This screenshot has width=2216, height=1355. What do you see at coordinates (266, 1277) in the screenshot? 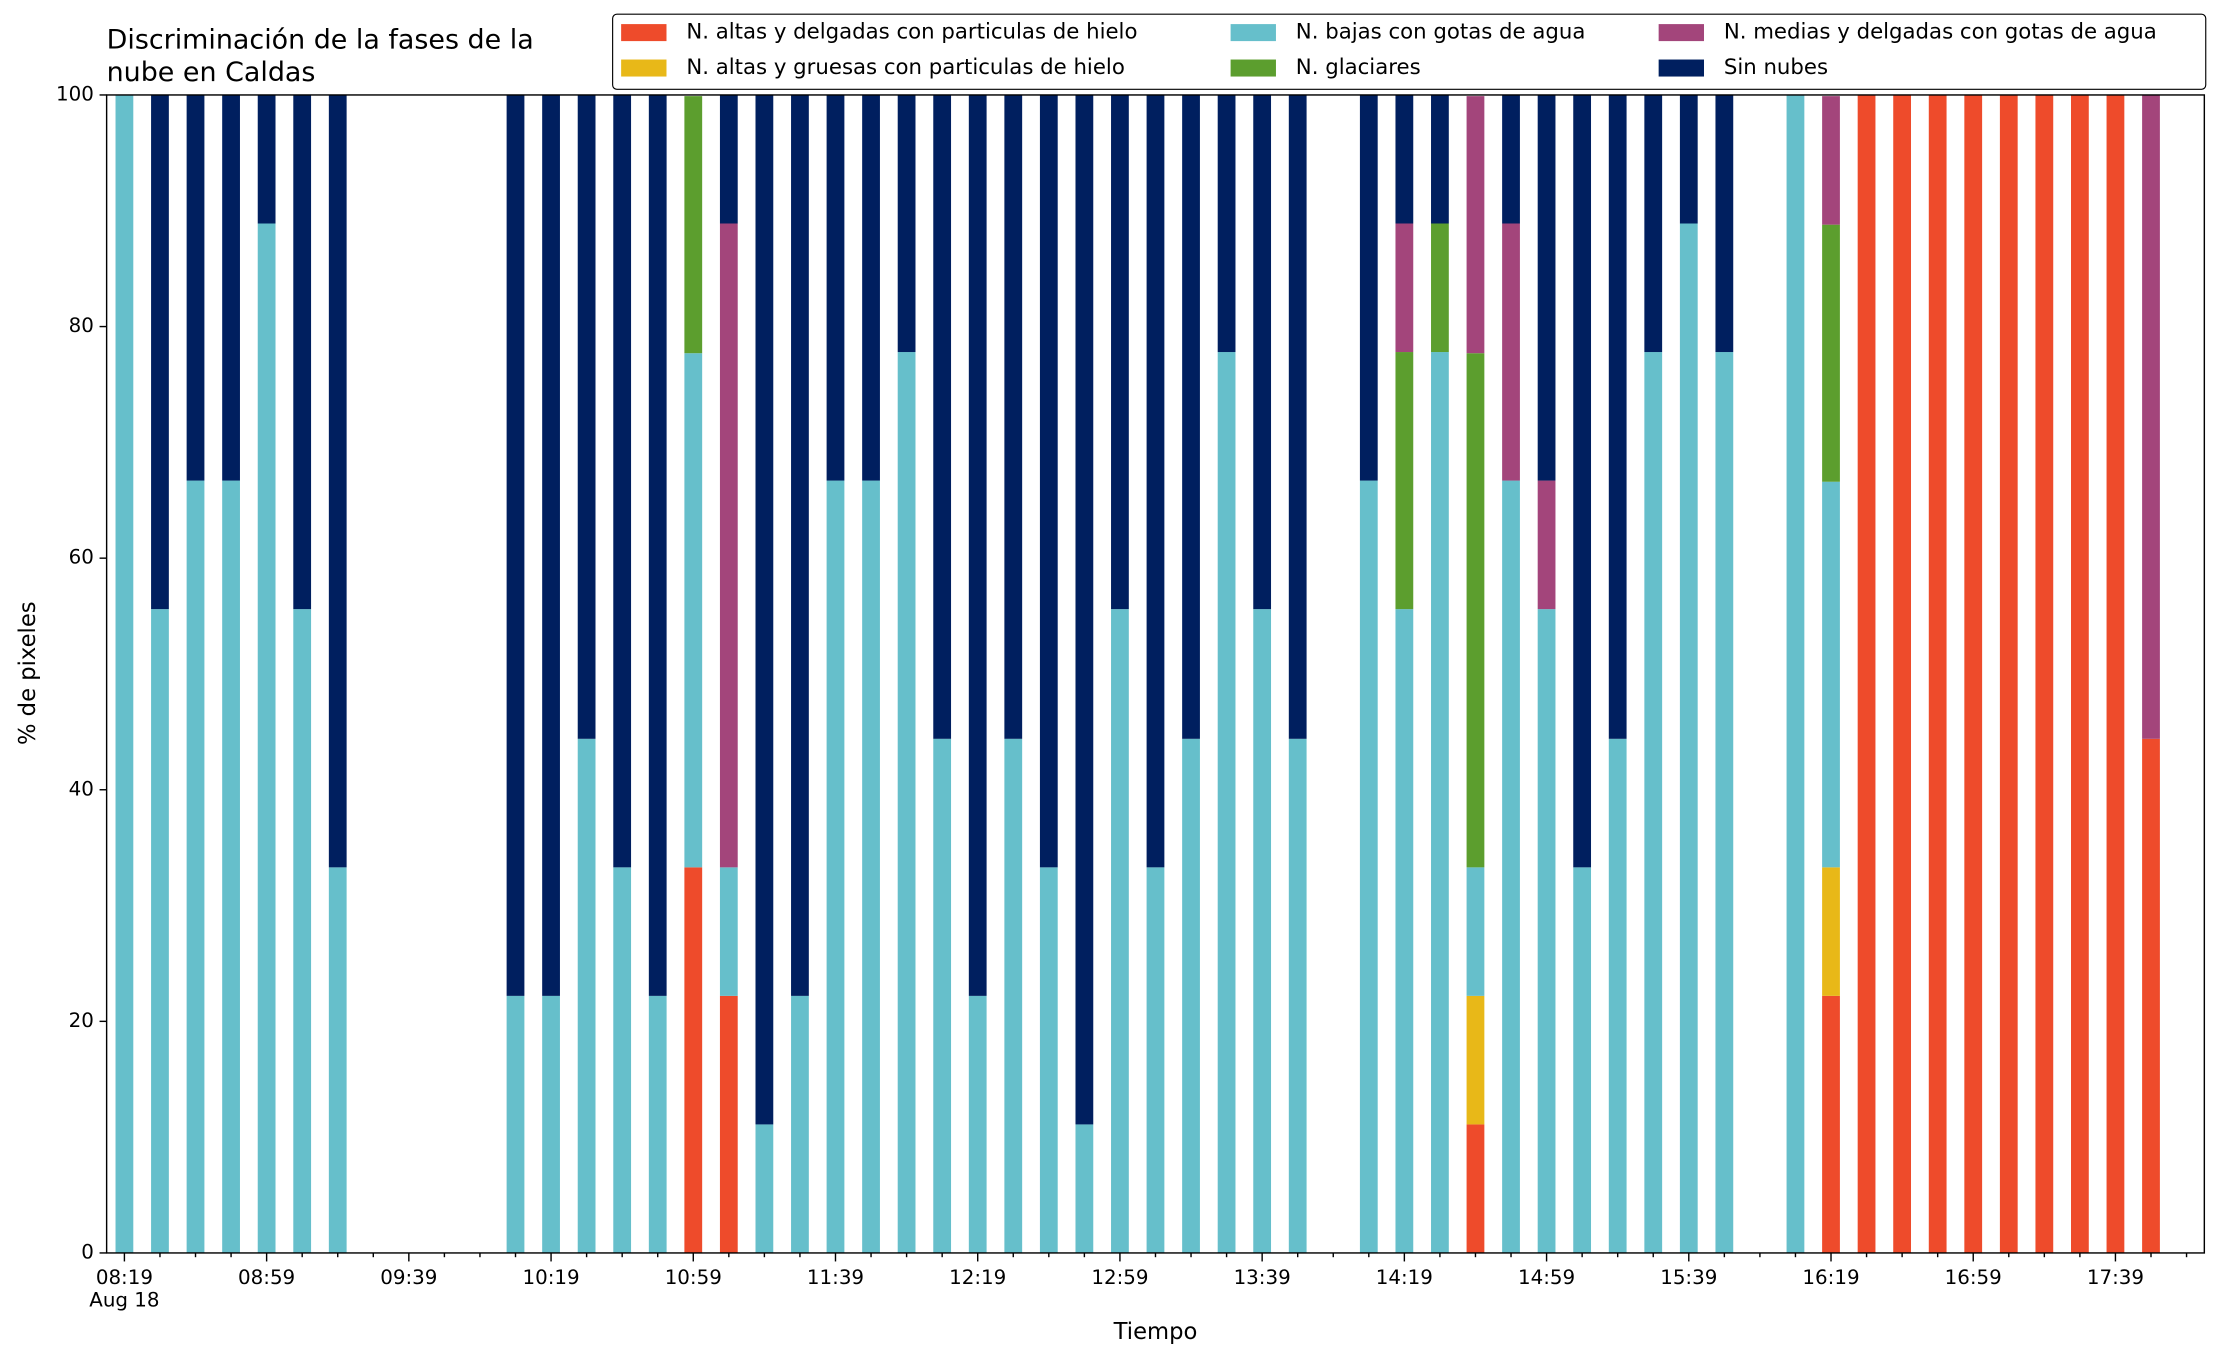
I see `x-tick-label: 08:59` at bounding box center [266, 1277].